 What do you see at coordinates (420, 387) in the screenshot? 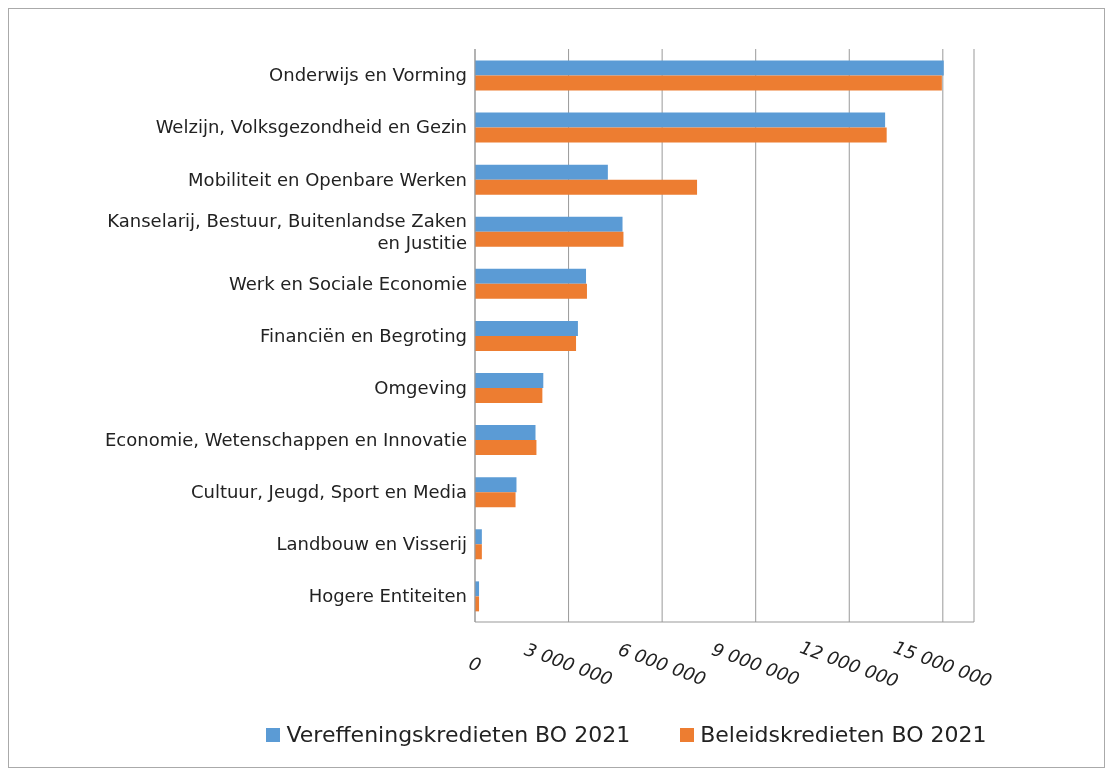
I see `y-tick-label: Omgeving` at bounding box center [420, 387].